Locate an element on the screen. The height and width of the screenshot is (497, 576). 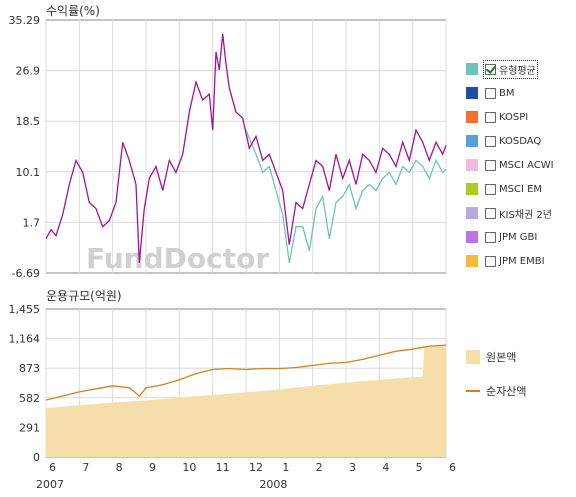
y-tick-label: 582 is located at coordinates (29, 398).